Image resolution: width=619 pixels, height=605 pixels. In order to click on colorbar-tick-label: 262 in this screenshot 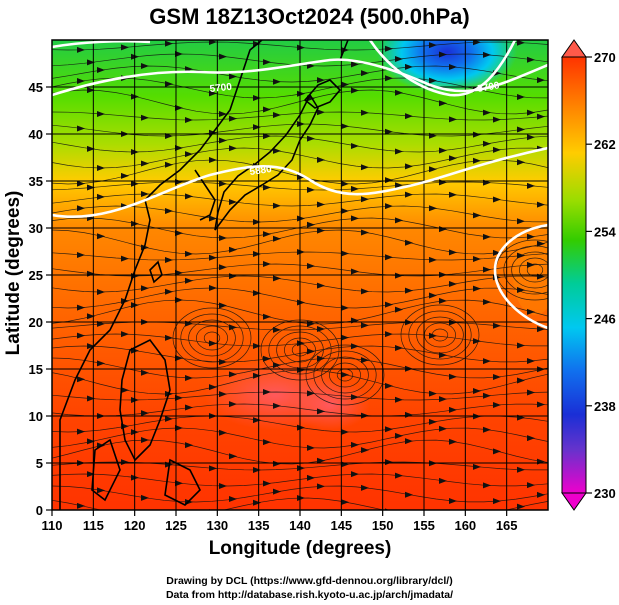, I will do `click(605, 144)`.